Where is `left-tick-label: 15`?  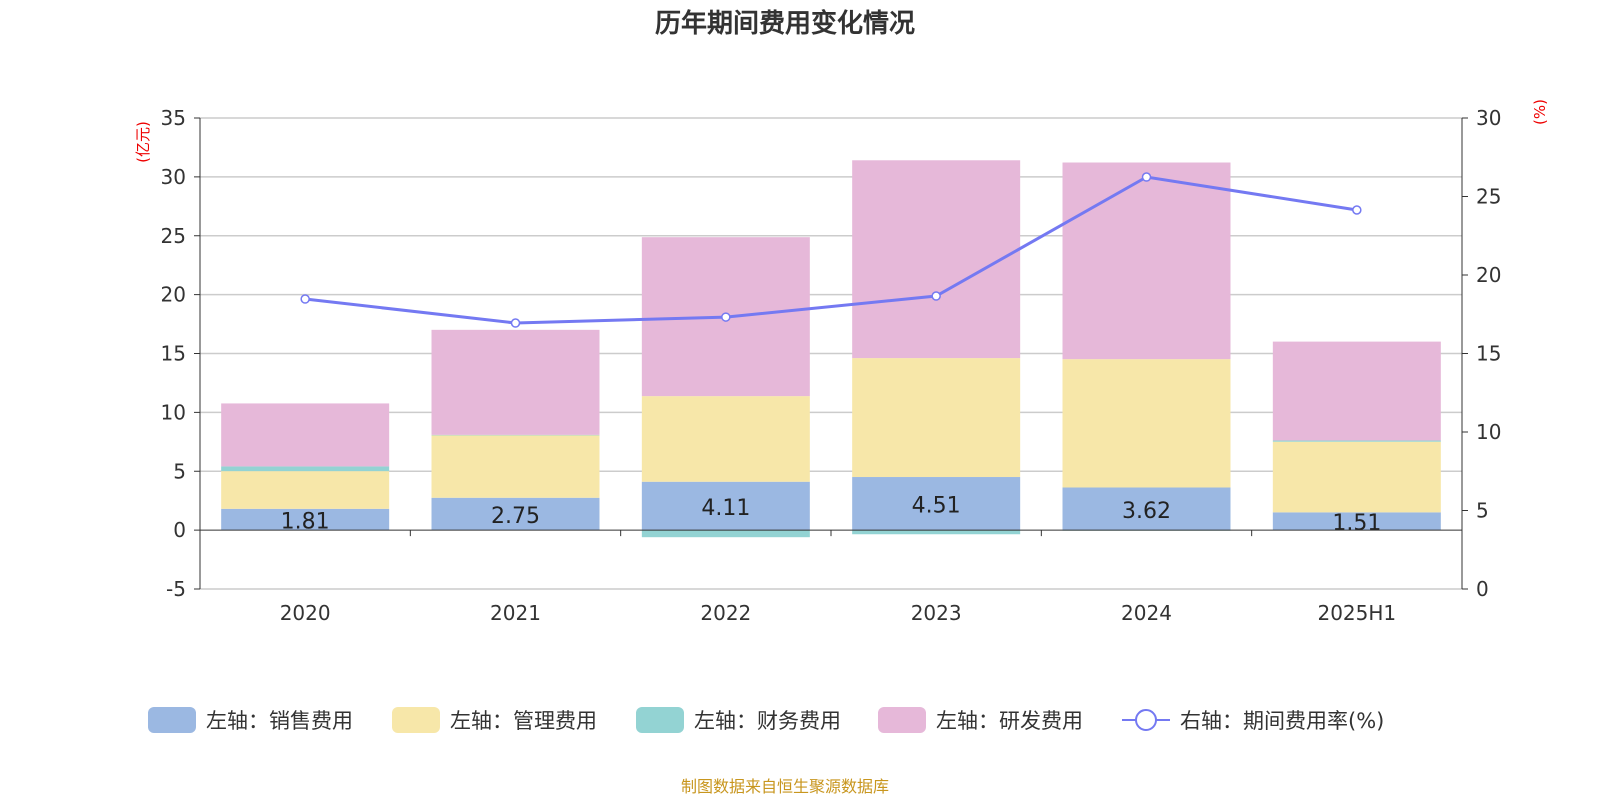
left-tick-label: 15 is located at coordinates (173, 354).